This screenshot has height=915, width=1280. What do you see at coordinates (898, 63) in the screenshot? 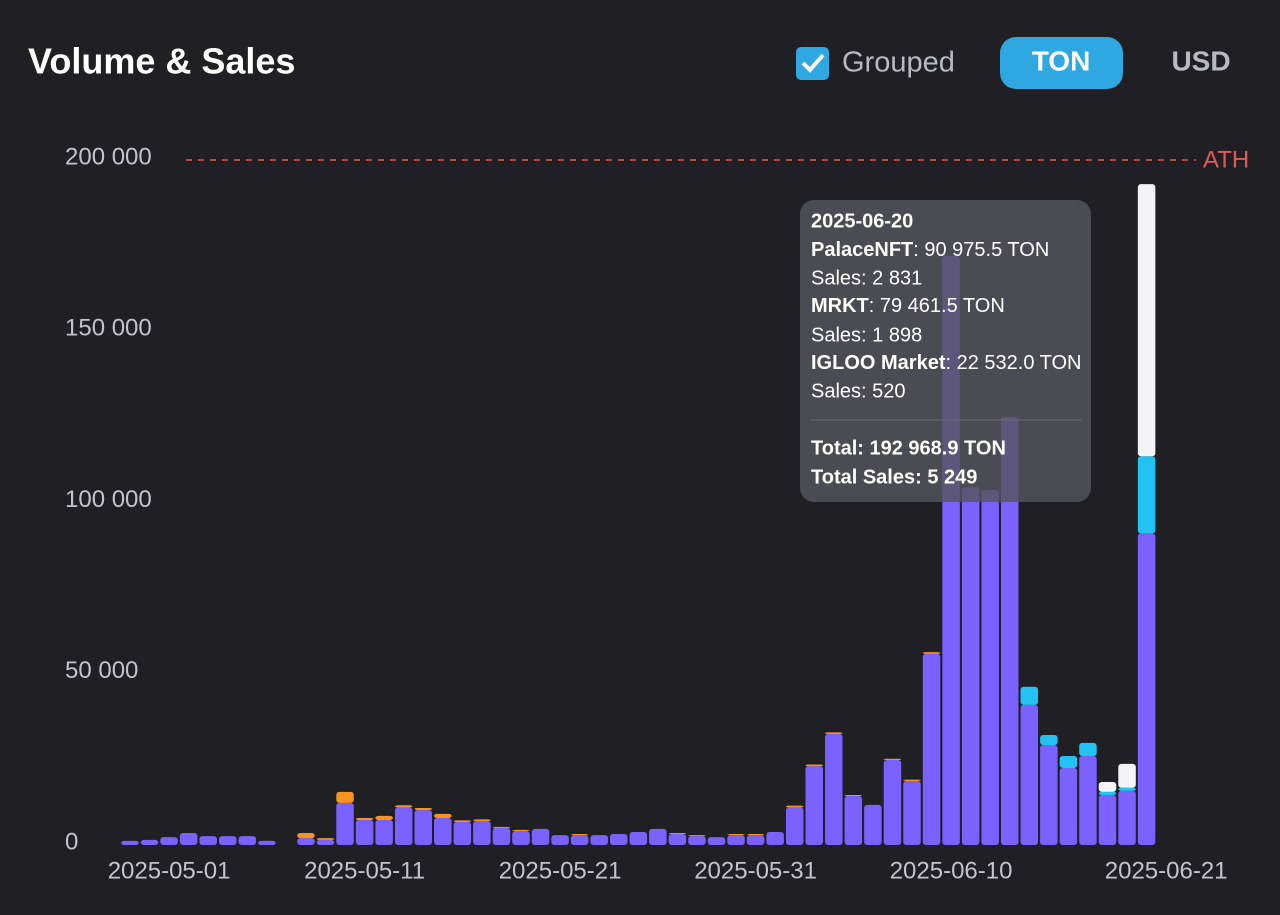
I see `grouped-label: Grouped` at bounding box center [898, 63].